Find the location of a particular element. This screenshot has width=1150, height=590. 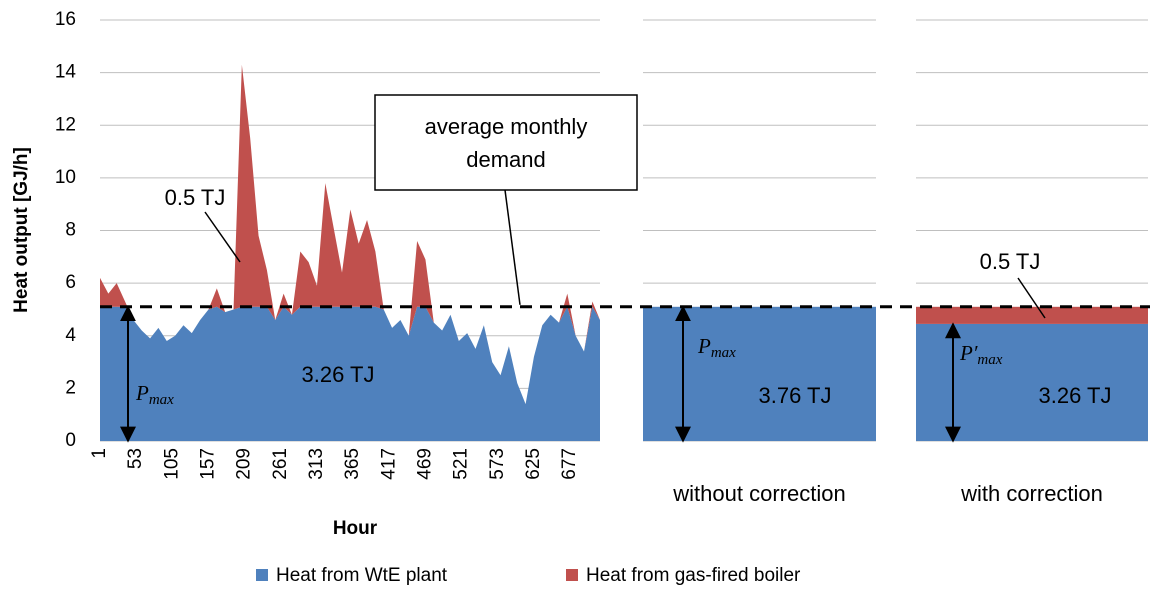

y-tick-label: 14 is located at coordinates (66, 72).